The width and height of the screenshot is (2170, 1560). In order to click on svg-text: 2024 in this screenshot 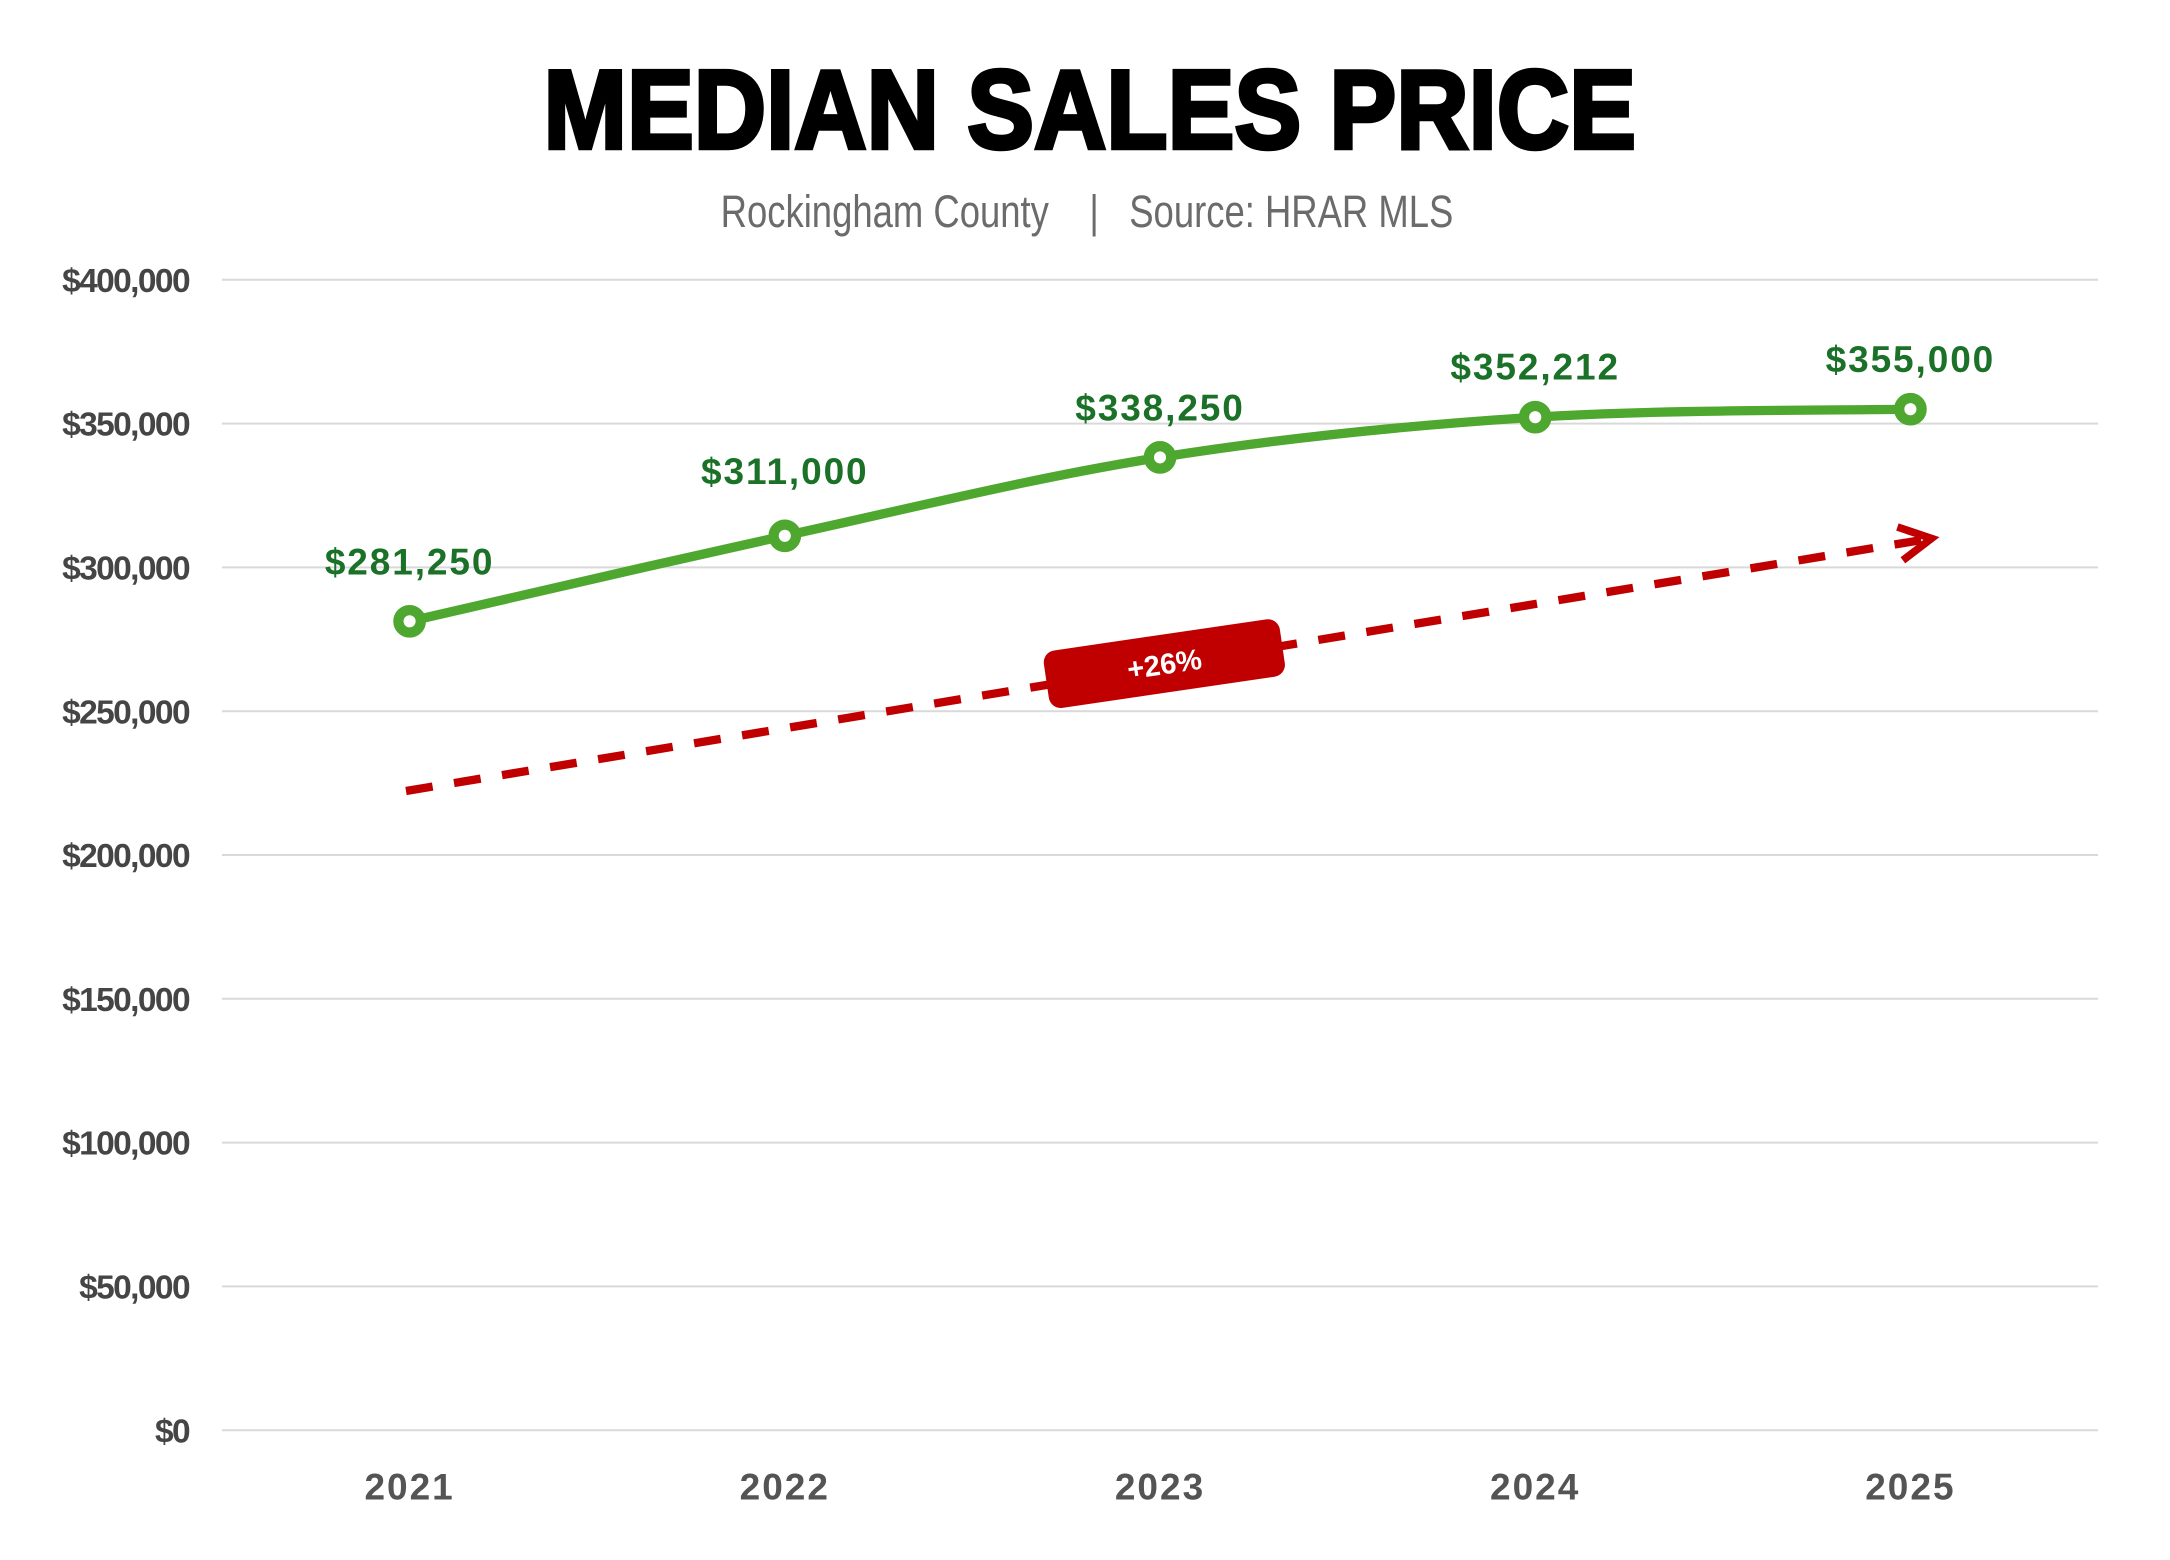, I will do `click(1535, 1487)`.